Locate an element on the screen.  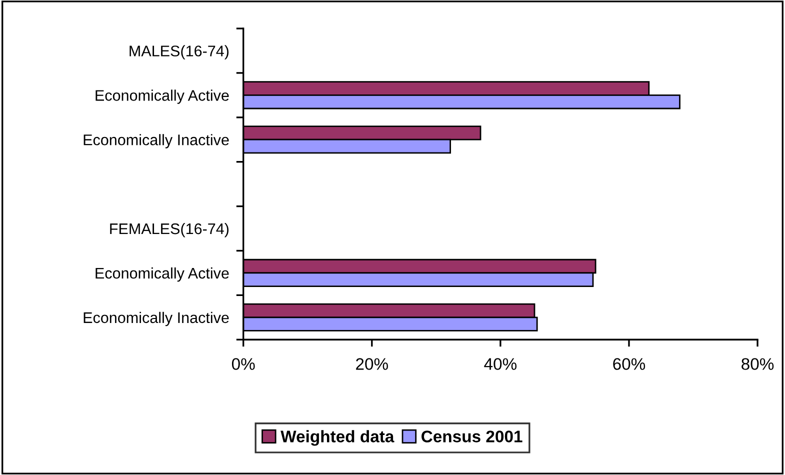
x-tick-label: 40% is located at coordinates (500, 364).